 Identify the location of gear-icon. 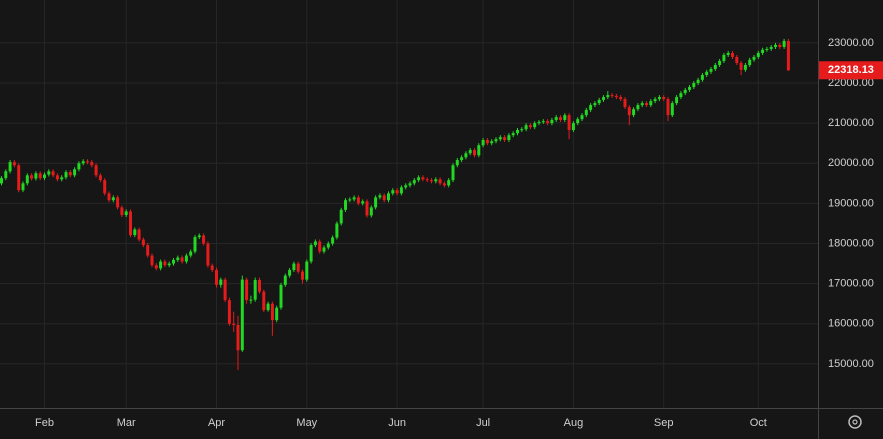
(855, 422).